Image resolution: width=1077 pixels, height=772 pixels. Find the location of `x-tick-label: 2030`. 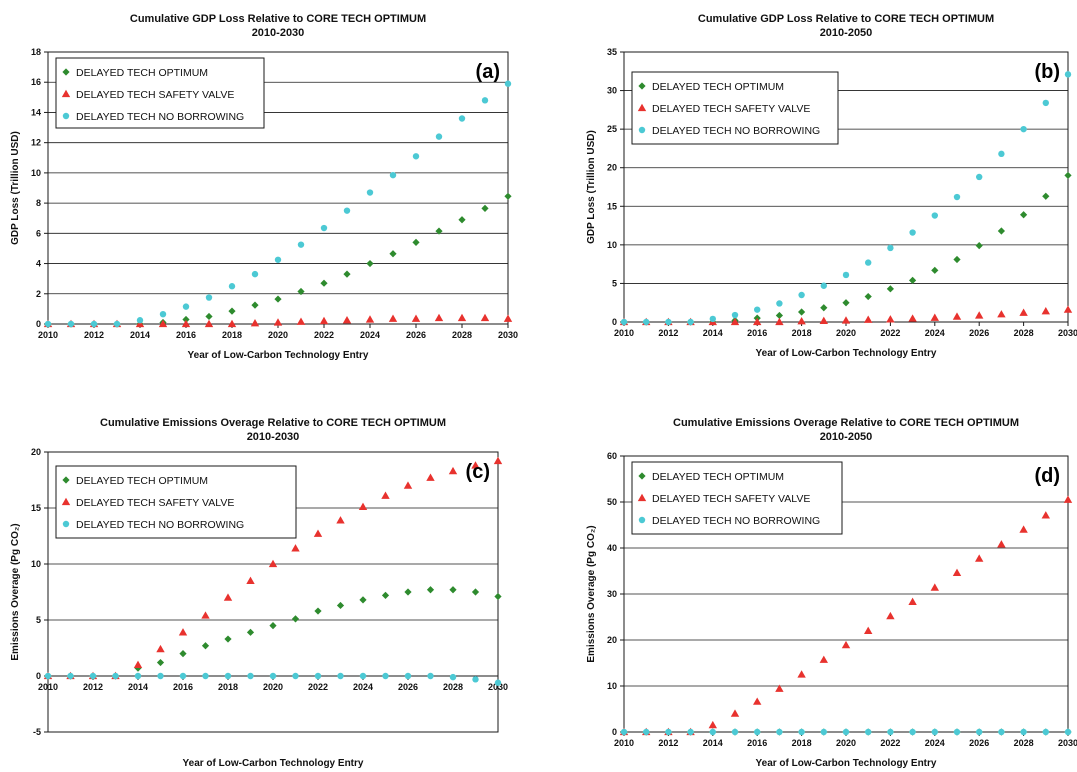

x-tick-label: 2030 is located at coordinates (1067, 743).